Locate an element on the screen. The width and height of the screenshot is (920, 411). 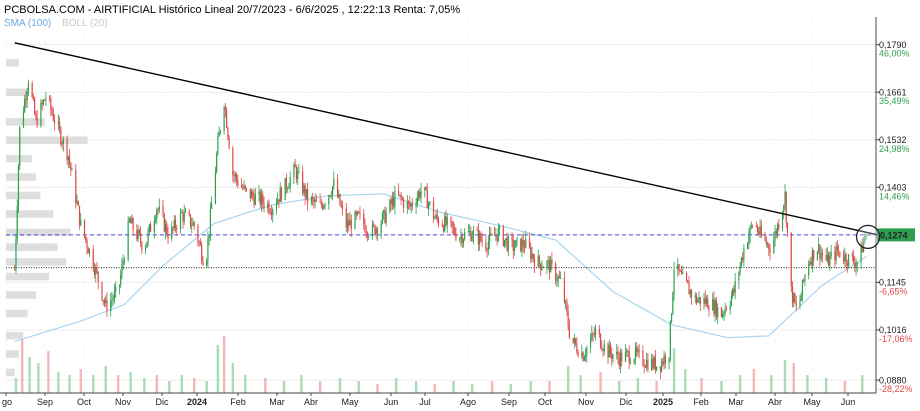
y-tick-label: 0,1790 is located at coordinates (893, 45).